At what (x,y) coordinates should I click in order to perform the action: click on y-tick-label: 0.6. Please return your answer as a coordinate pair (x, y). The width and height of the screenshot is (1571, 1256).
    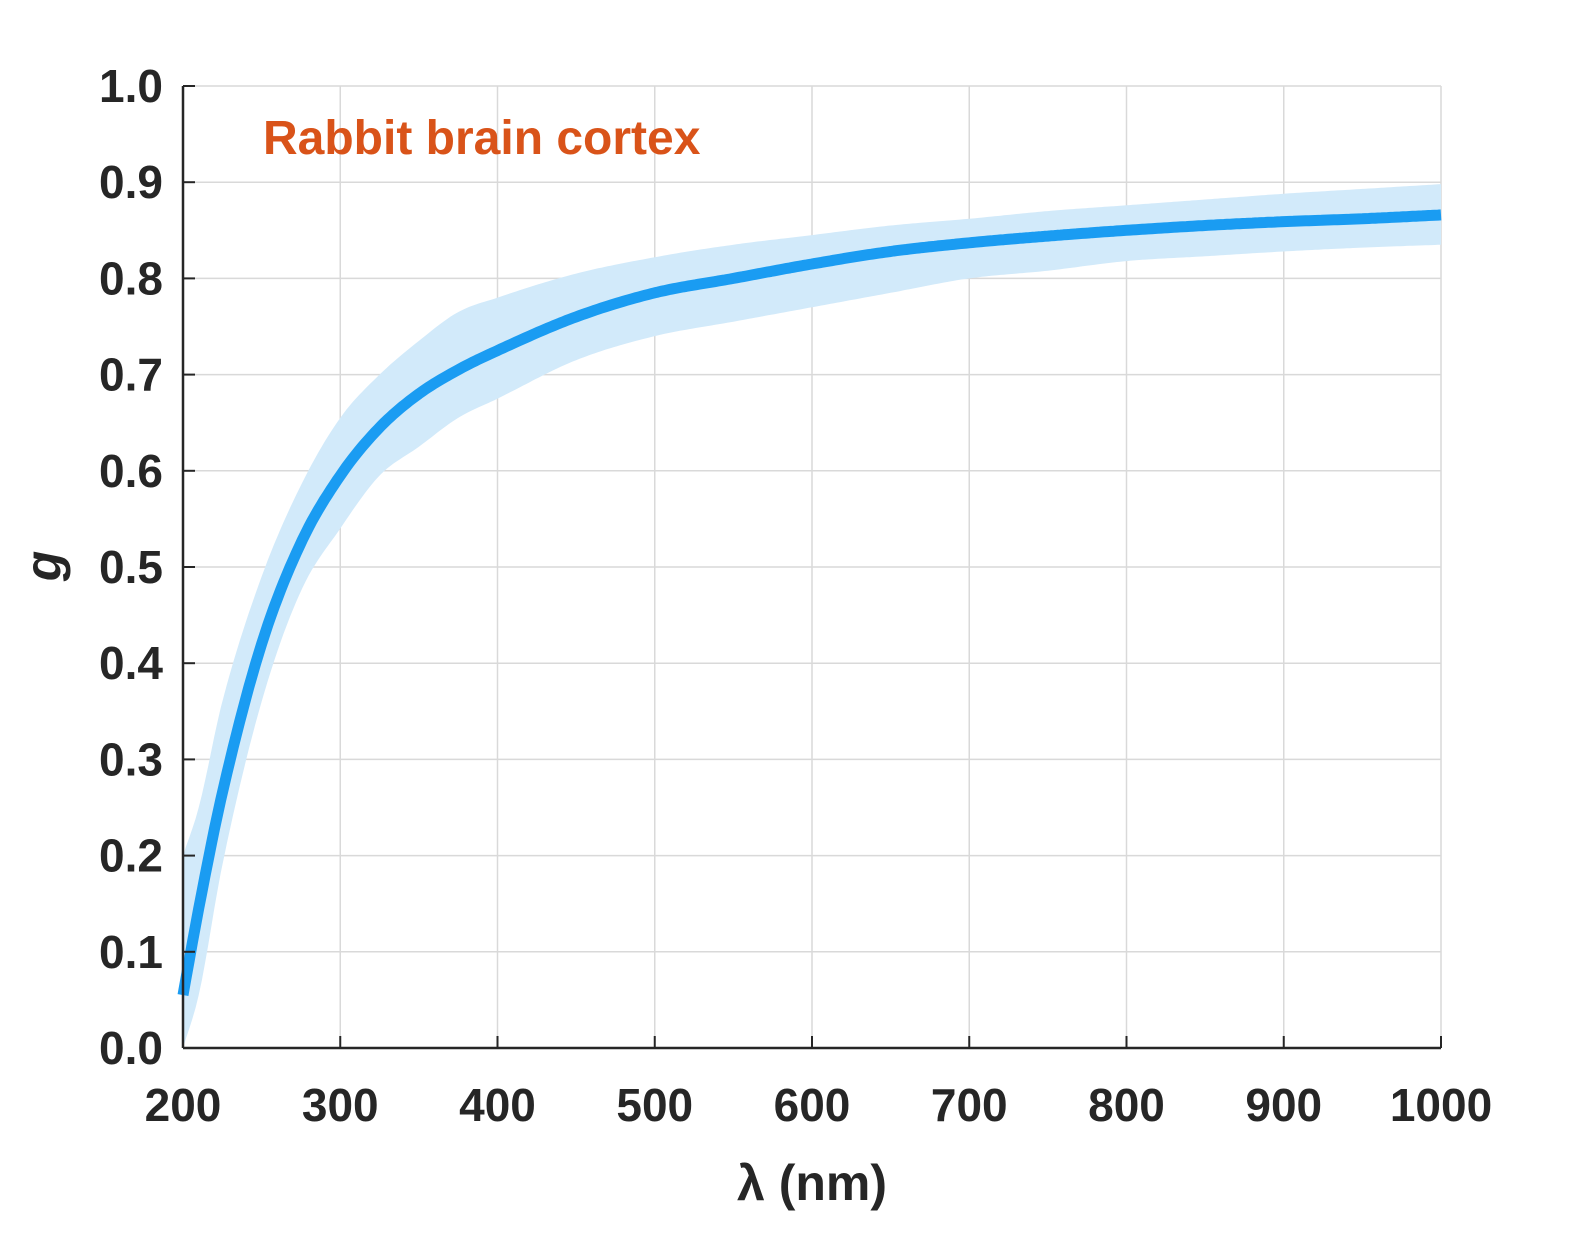
    Looking at the image, I should click on (131, 471).